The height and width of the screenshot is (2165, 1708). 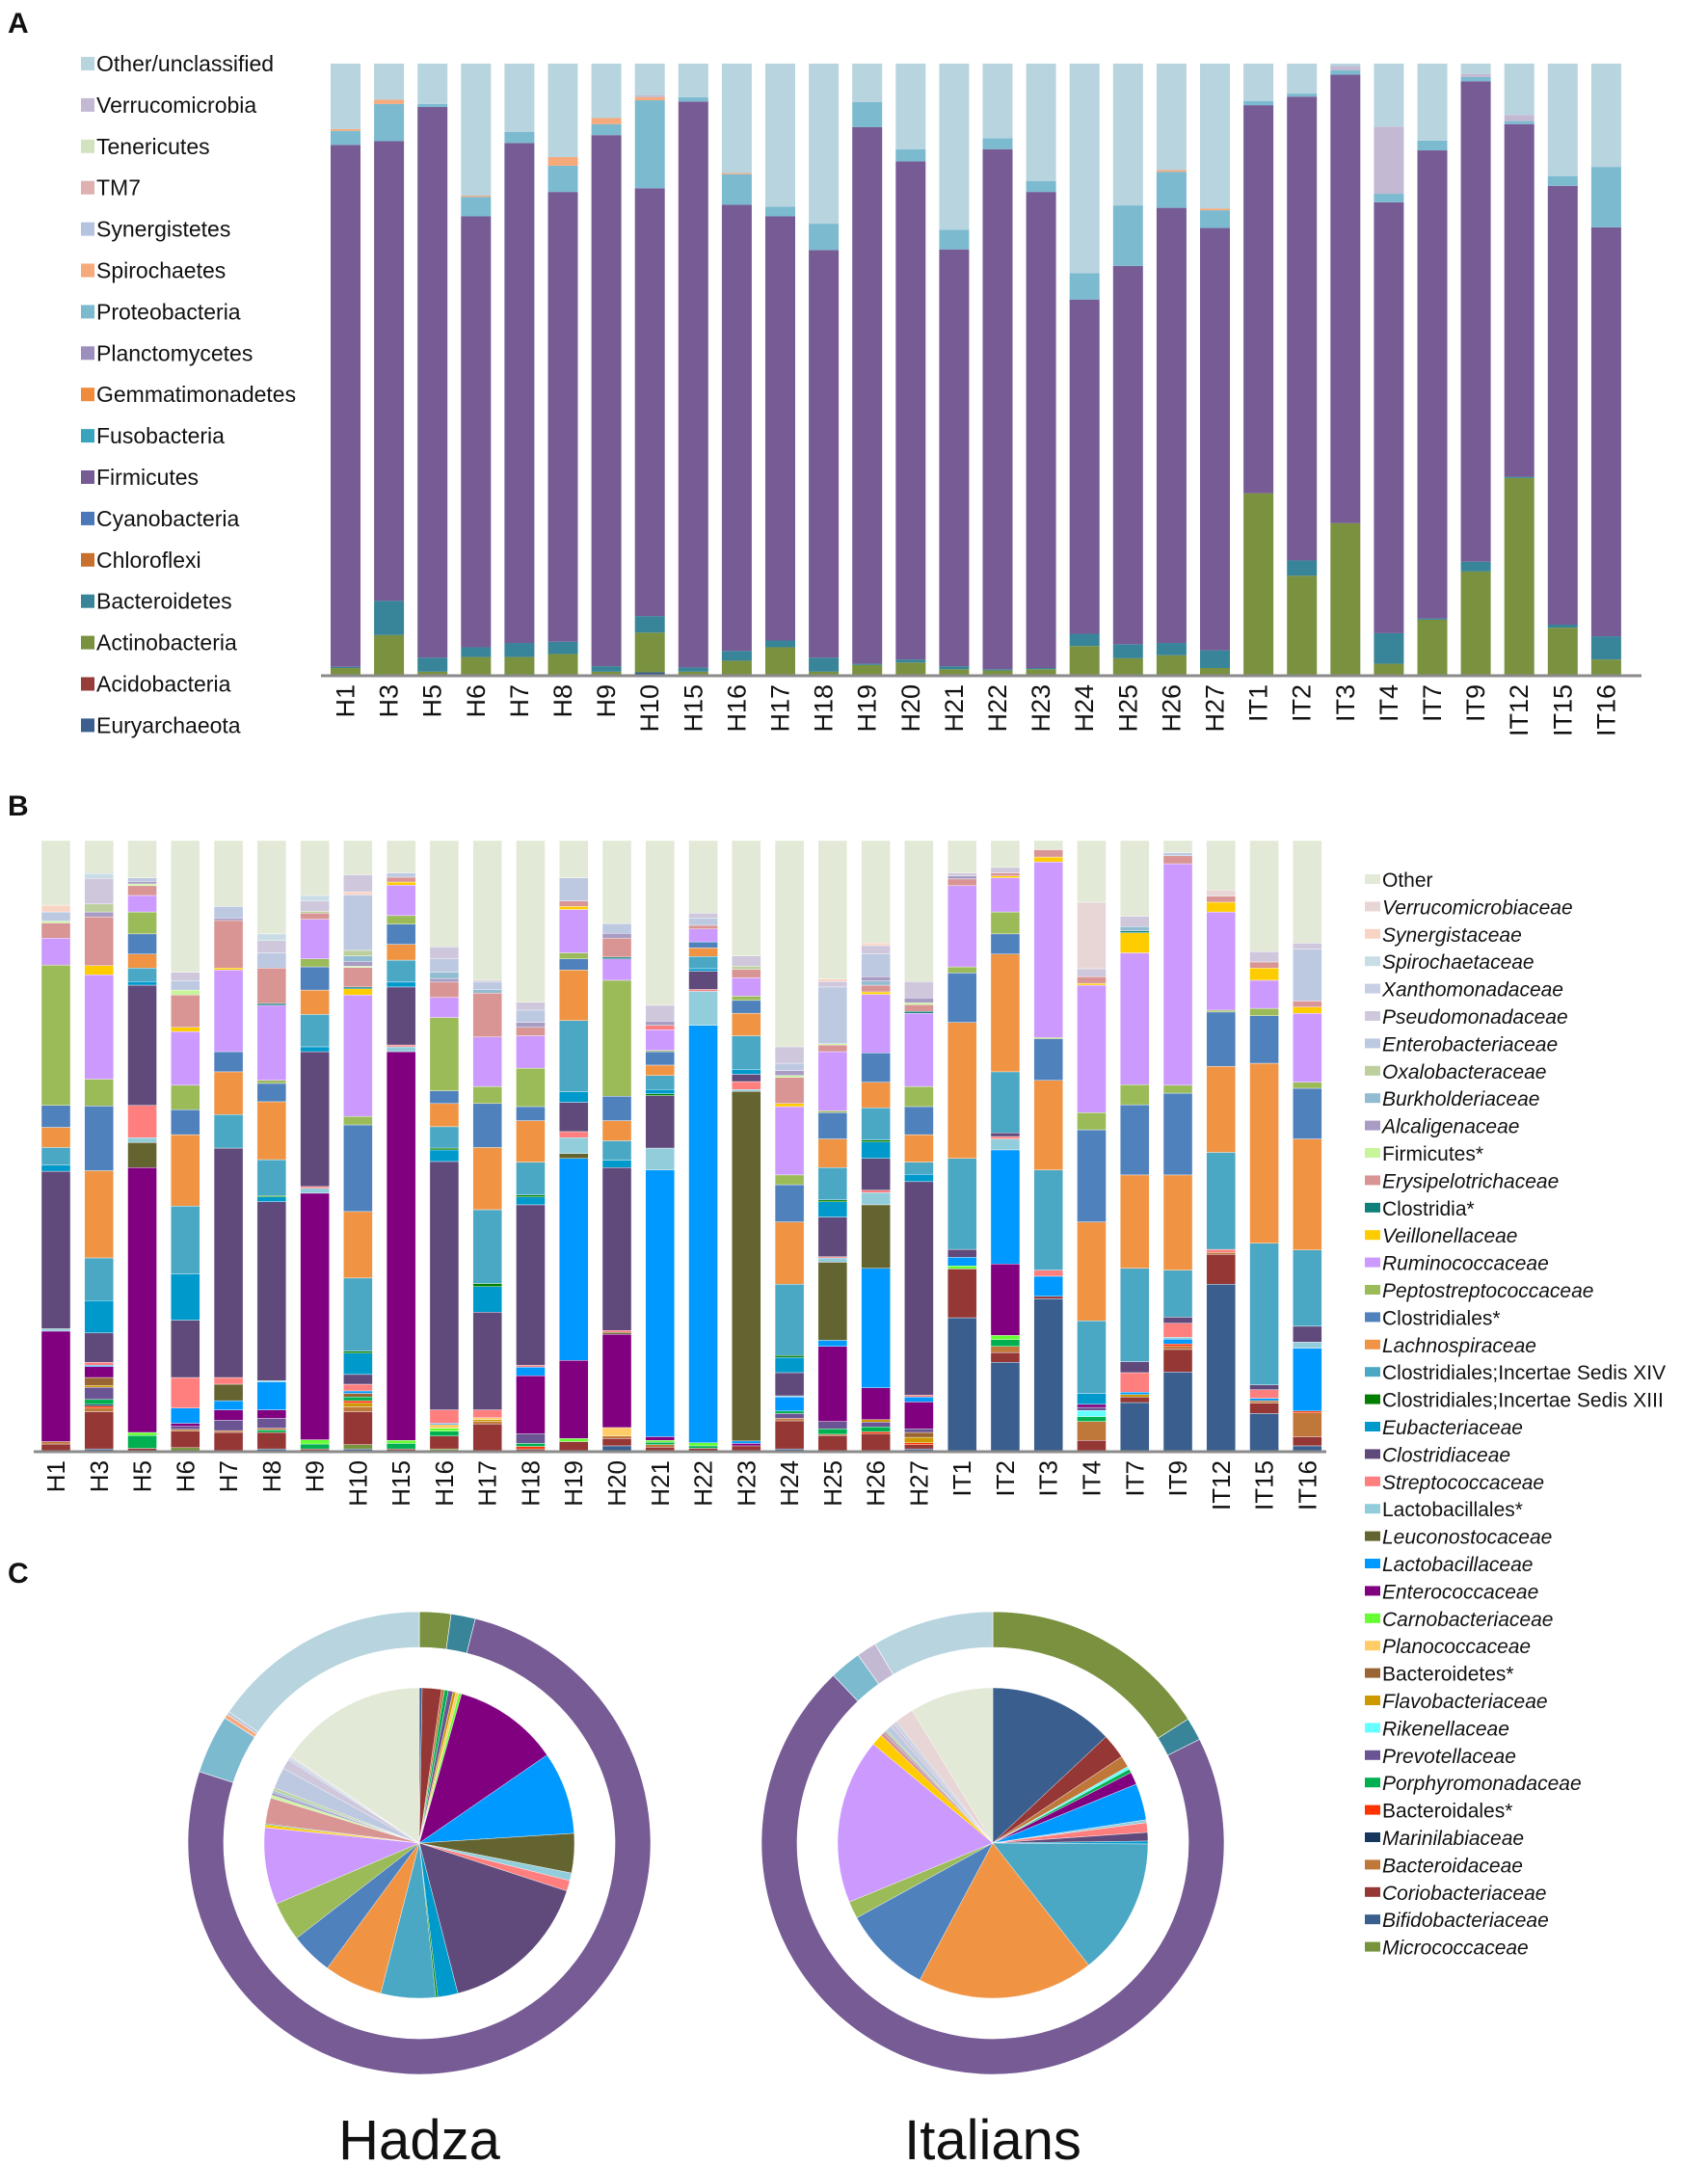 What do you see at coordinates (1452, 1428) in the screenshot?
I see `legend-label: Eubacteriaceae` at bounding box center [1452, 1428].